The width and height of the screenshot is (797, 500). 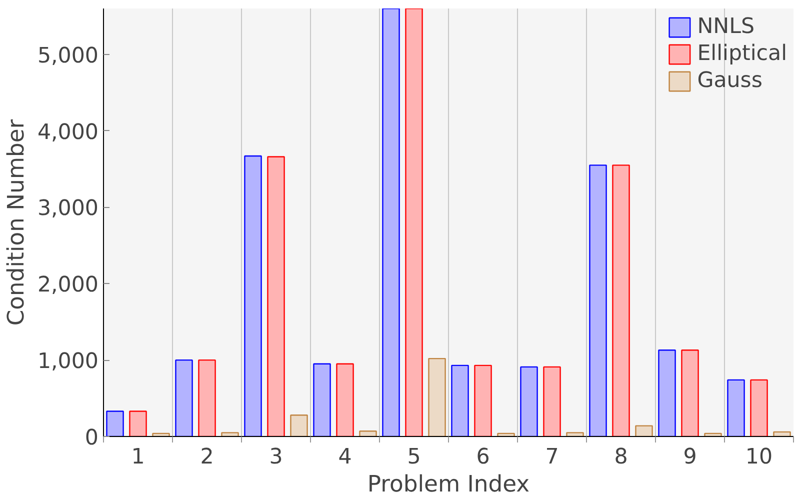 What do you see at coordinates (726, 26) in the screenshot?
I see `legend-label: NNLS` at bounding box center [726, 26].